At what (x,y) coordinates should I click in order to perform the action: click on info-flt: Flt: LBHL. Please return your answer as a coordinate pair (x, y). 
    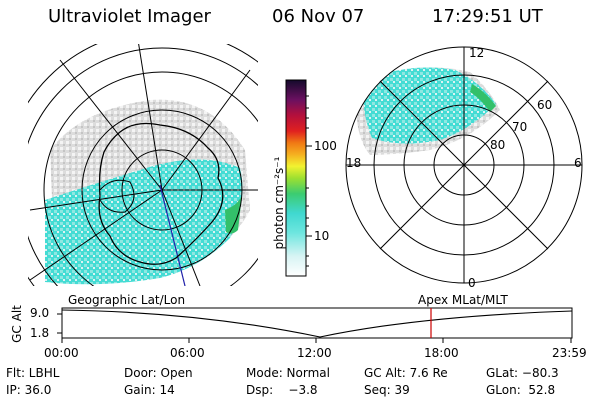
    Looking at the image, I should click on (33, 373).